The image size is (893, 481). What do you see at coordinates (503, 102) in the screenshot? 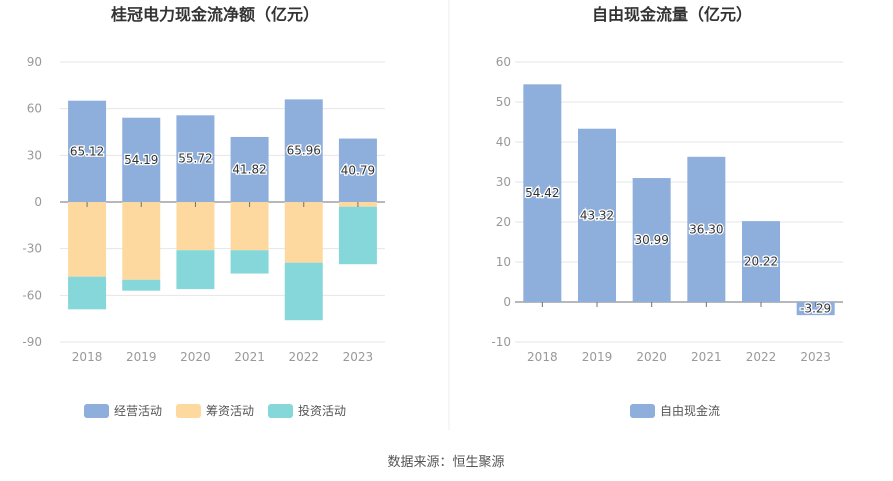
I see `y-tick-label: 50` at bounding box center [503, 102].